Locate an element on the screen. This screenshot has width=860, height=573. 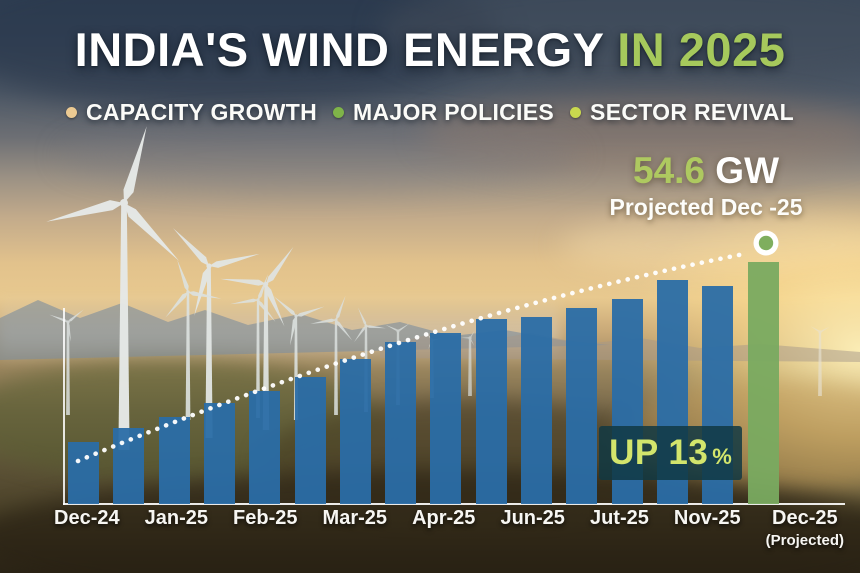
x-axis-label: Jan-25 is located at coordinates (176, 518).